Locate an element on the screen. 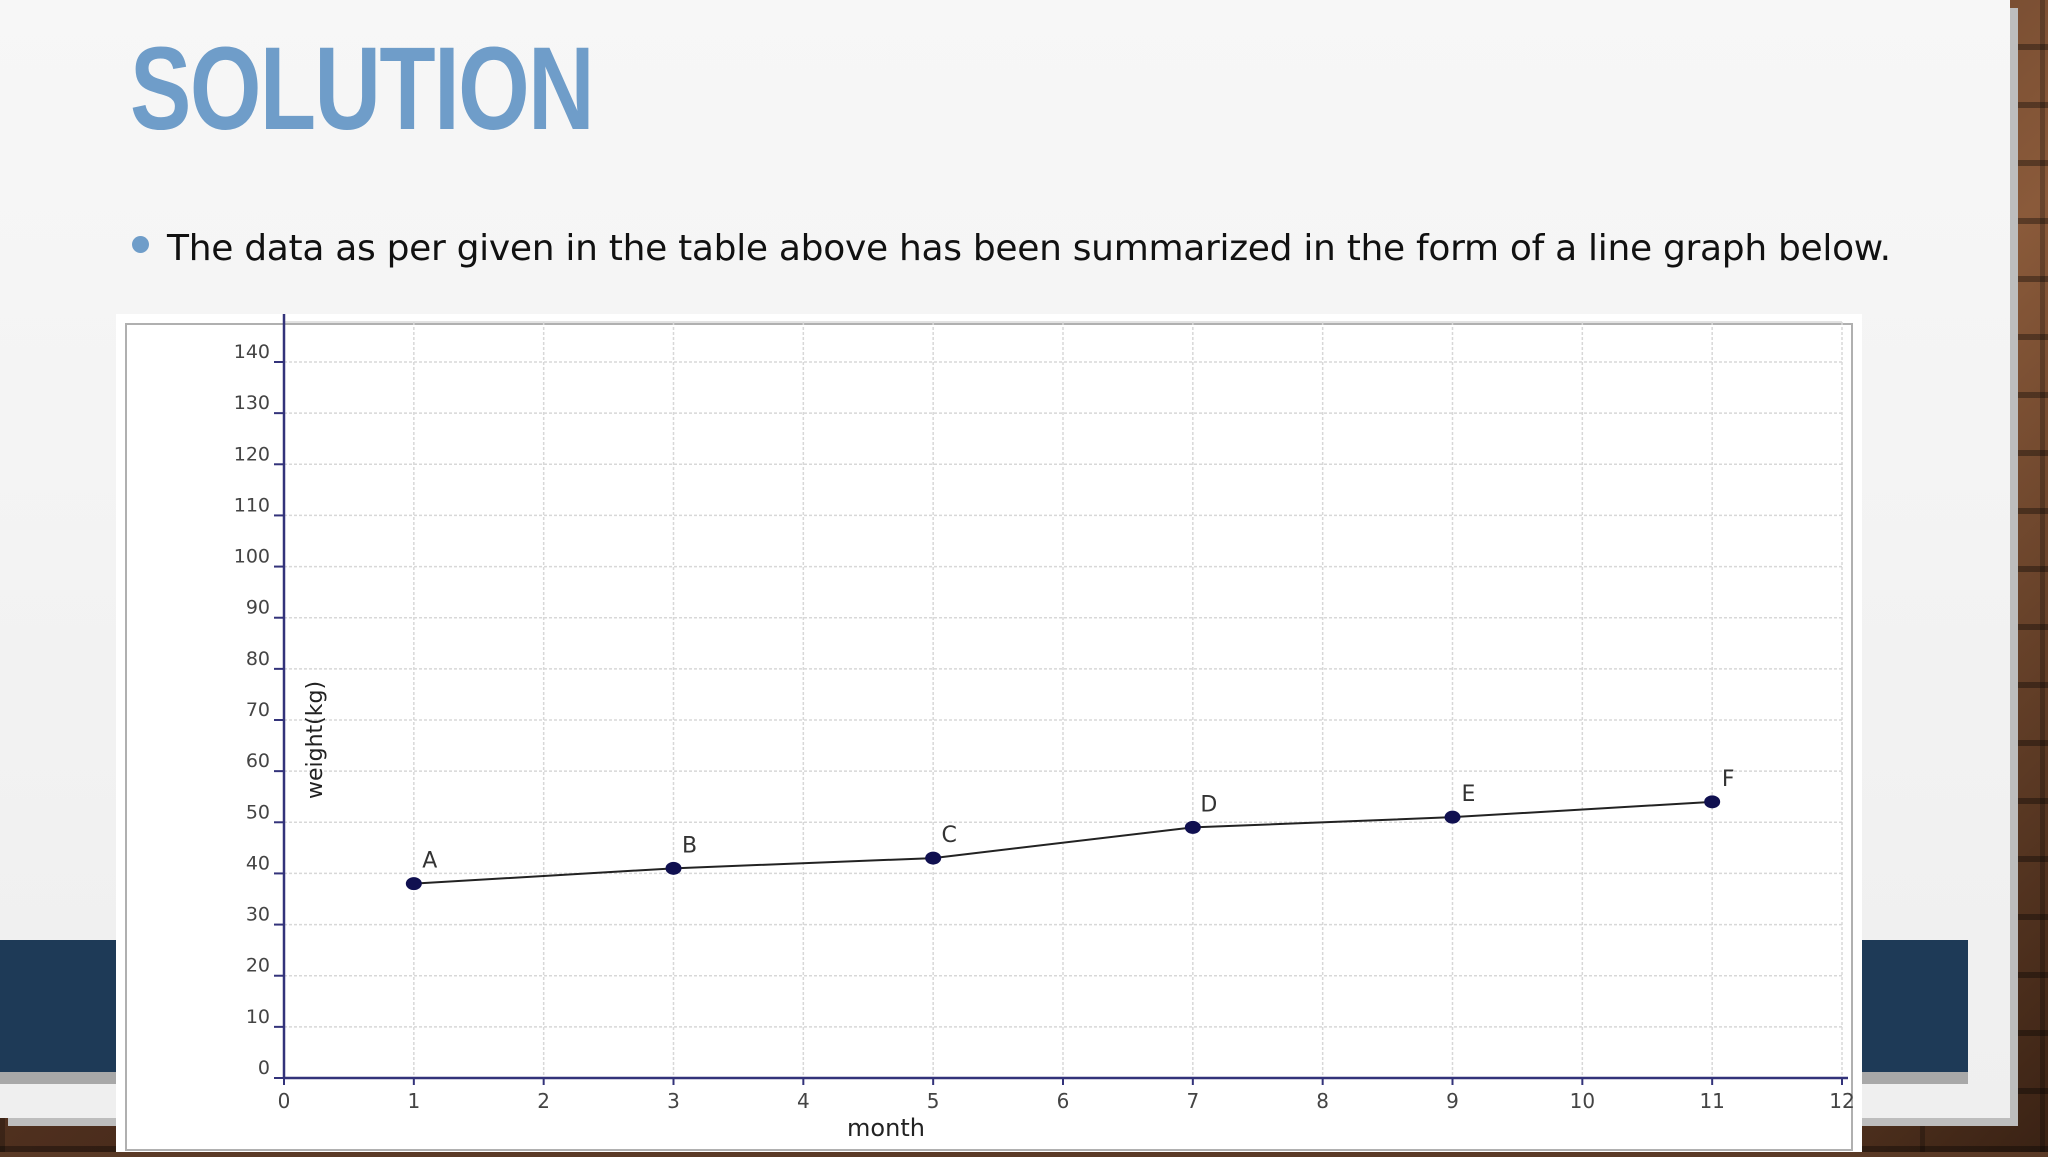  y-tick-label: 90 is located at coordinates (258, 608).